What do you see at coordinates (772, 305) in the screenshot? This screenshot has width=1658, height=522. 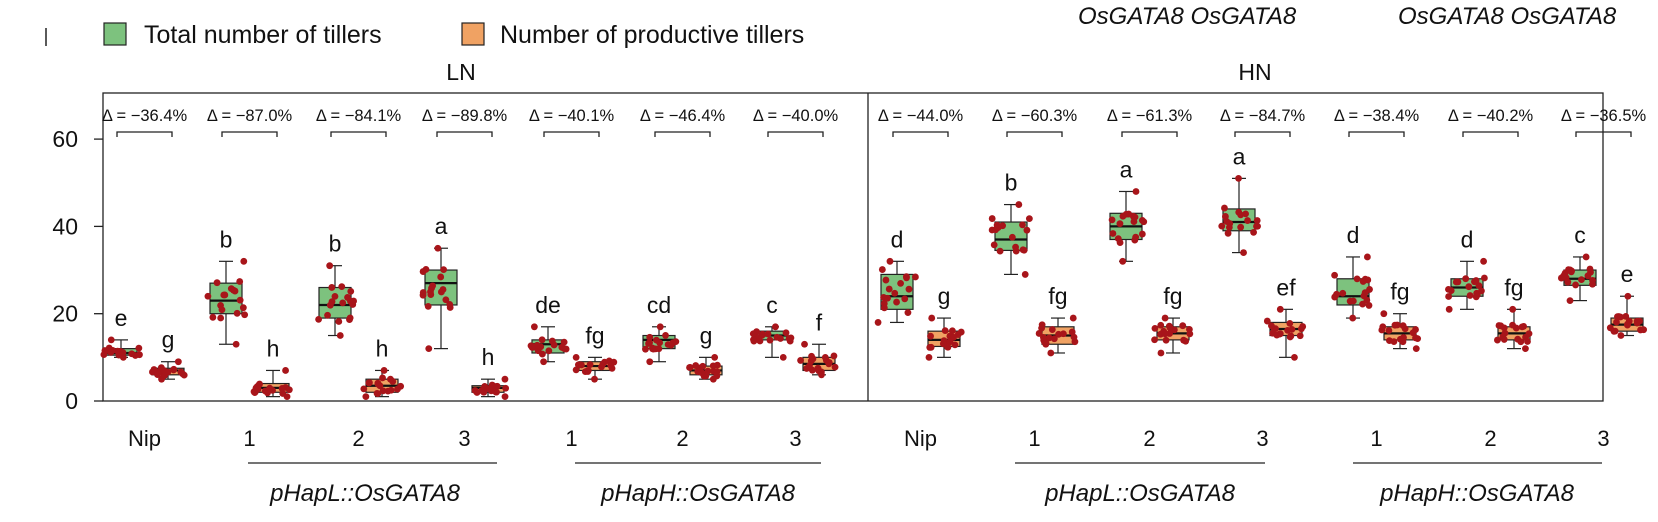 I see `significance-letter: c` at bounding box center [772, 305].